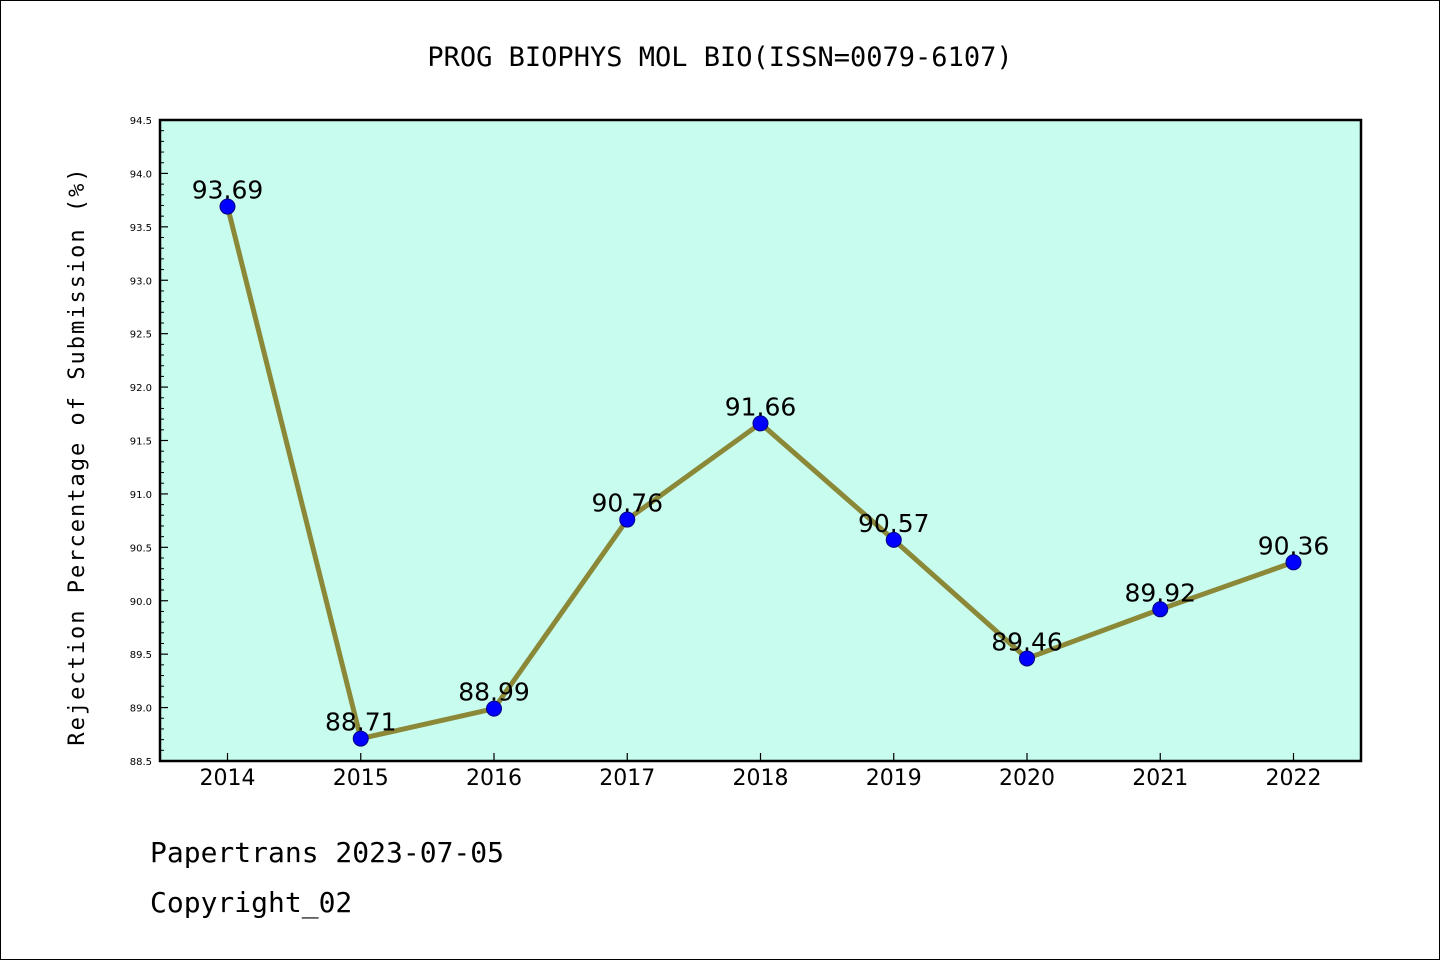 The width and height of the screenshot is (1440, 960). What do you see at coordinates (494, 692) in the screenshot?
I see `data-value-label: 88.99` at bounding box center [494, 692].